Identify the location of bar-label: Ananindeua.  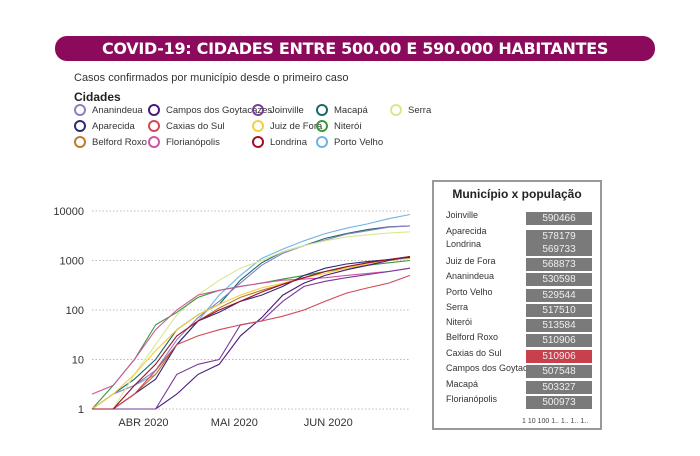
(470, 276).